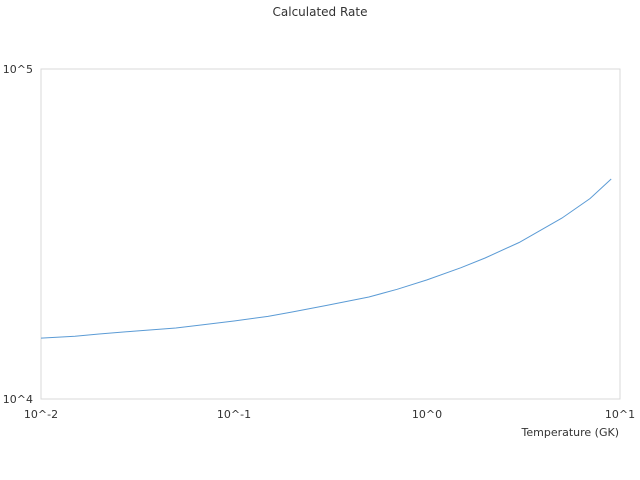 The height and width of the screenshot is (480, 640). Describe the element at coordinates (41, 414) in the screenshot. I see `x-tick-label: 10^-2` at that location.